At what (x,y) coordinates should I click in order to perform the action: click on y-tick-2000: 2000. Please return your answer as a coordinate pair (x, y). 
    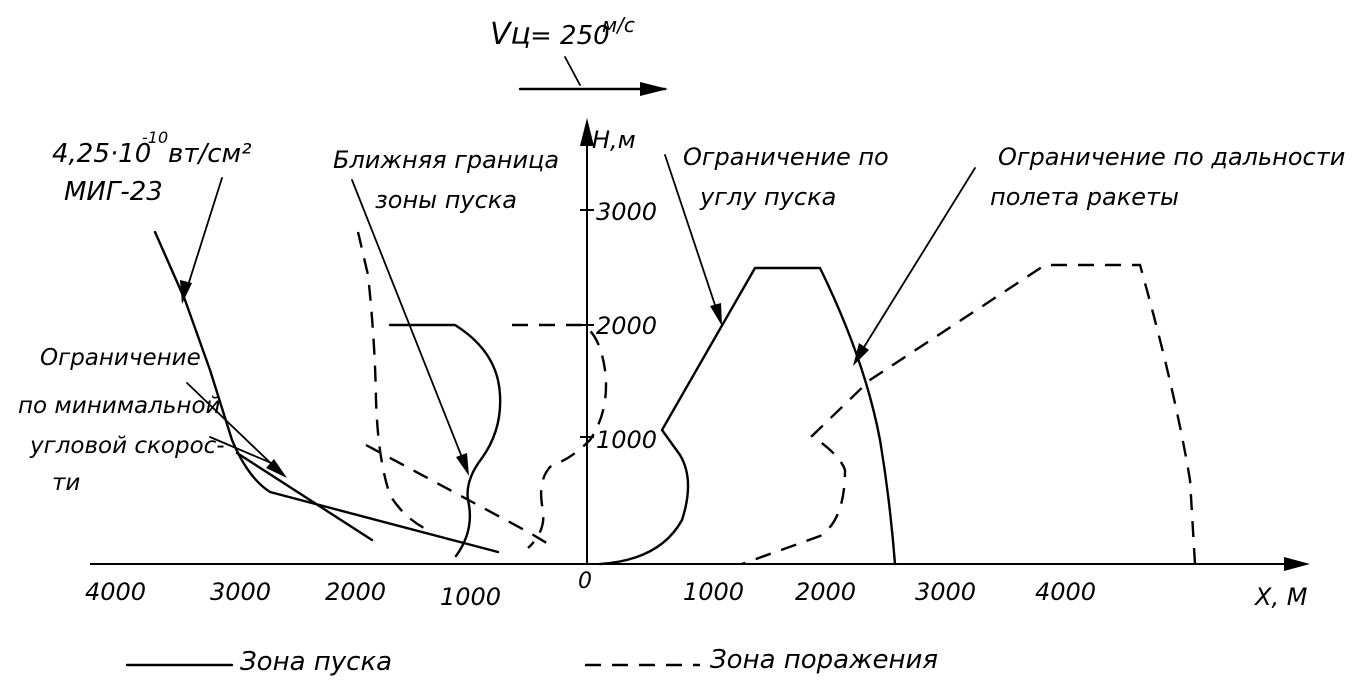
    Looking at the image, I should click on (626, 326).